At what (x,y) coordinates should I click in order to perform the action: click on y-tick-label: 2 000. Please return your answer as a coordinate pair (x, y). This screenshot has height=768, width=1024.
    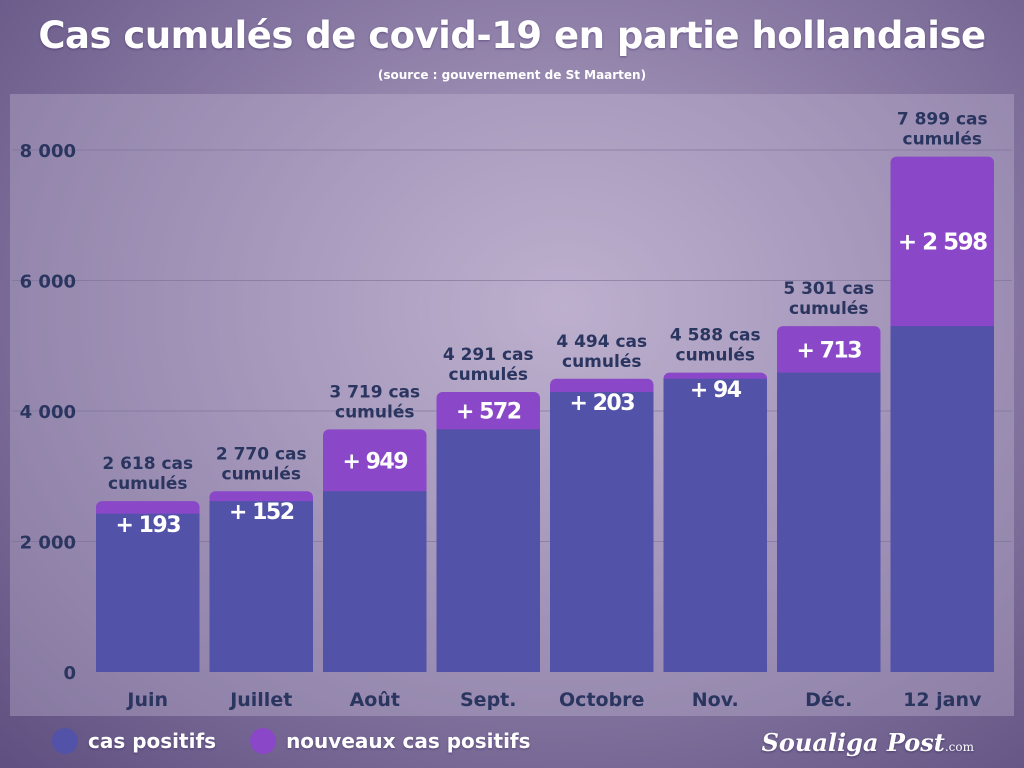
    Looking at the image, I should click on (48, 543).